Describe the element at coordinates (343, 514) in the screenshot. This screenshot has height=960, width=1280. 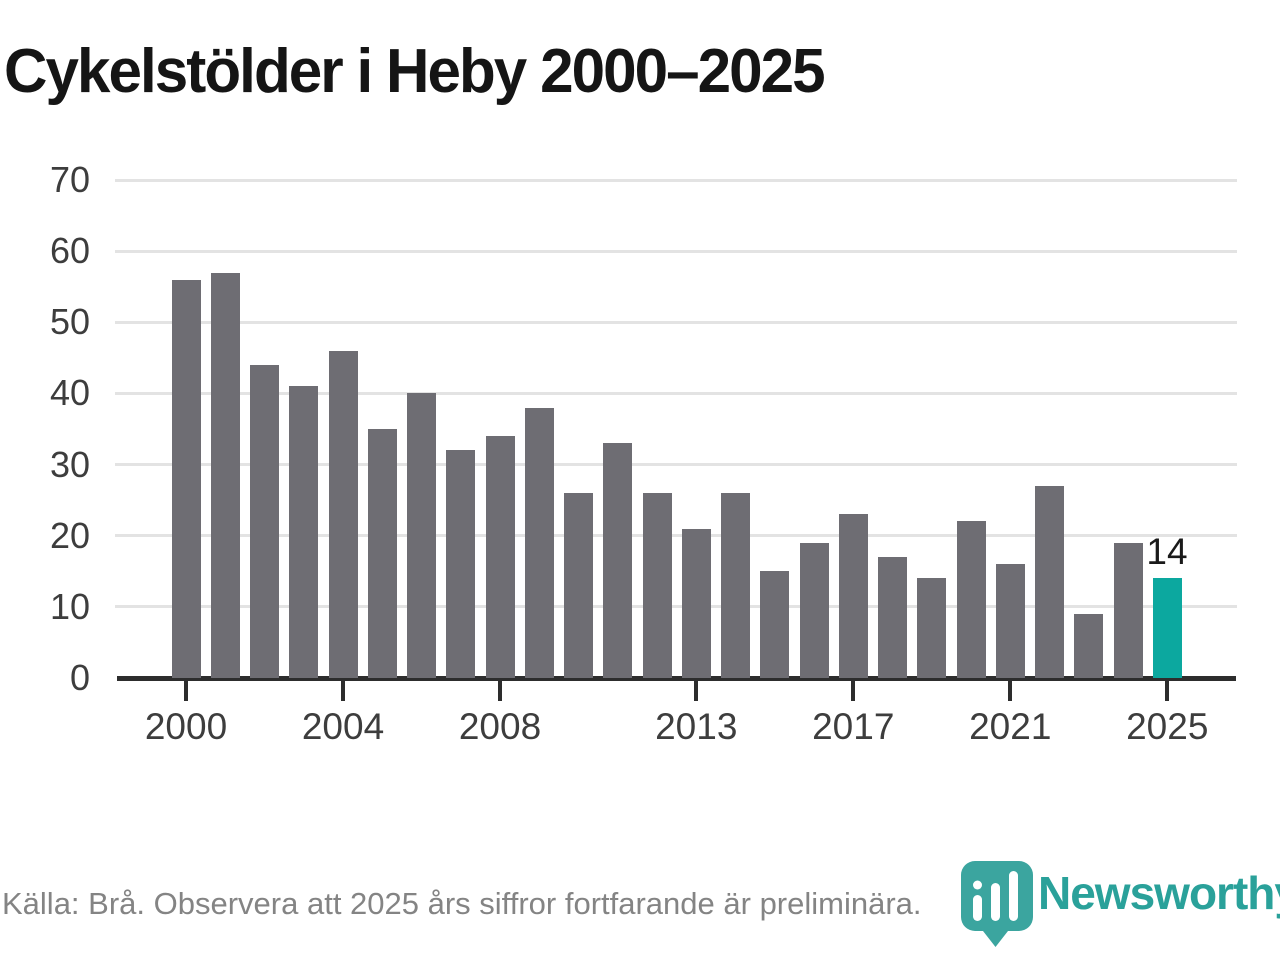
I see `bar-2004` at that location.